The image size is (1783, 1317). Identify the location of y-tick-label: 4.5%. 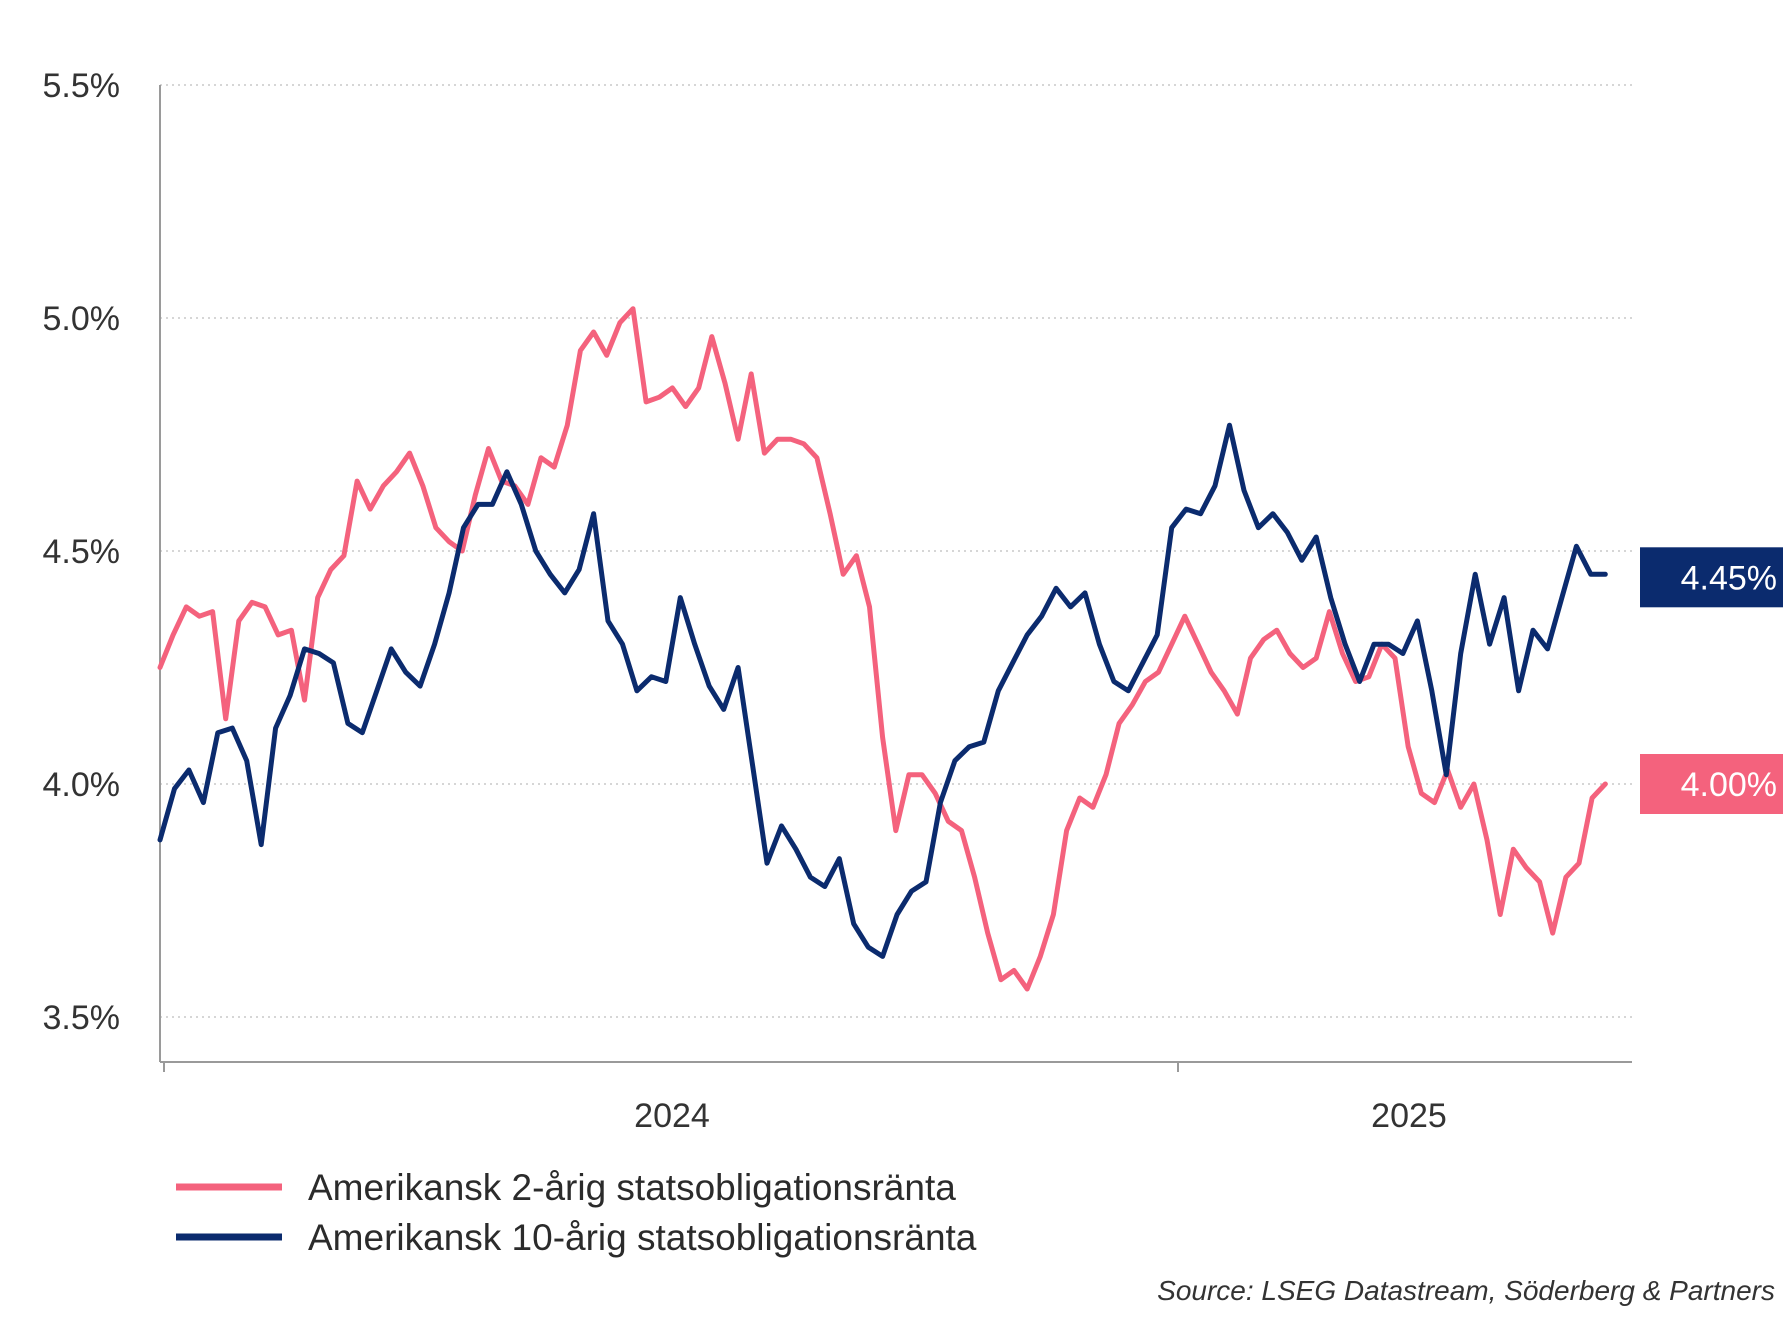
(82, 552).